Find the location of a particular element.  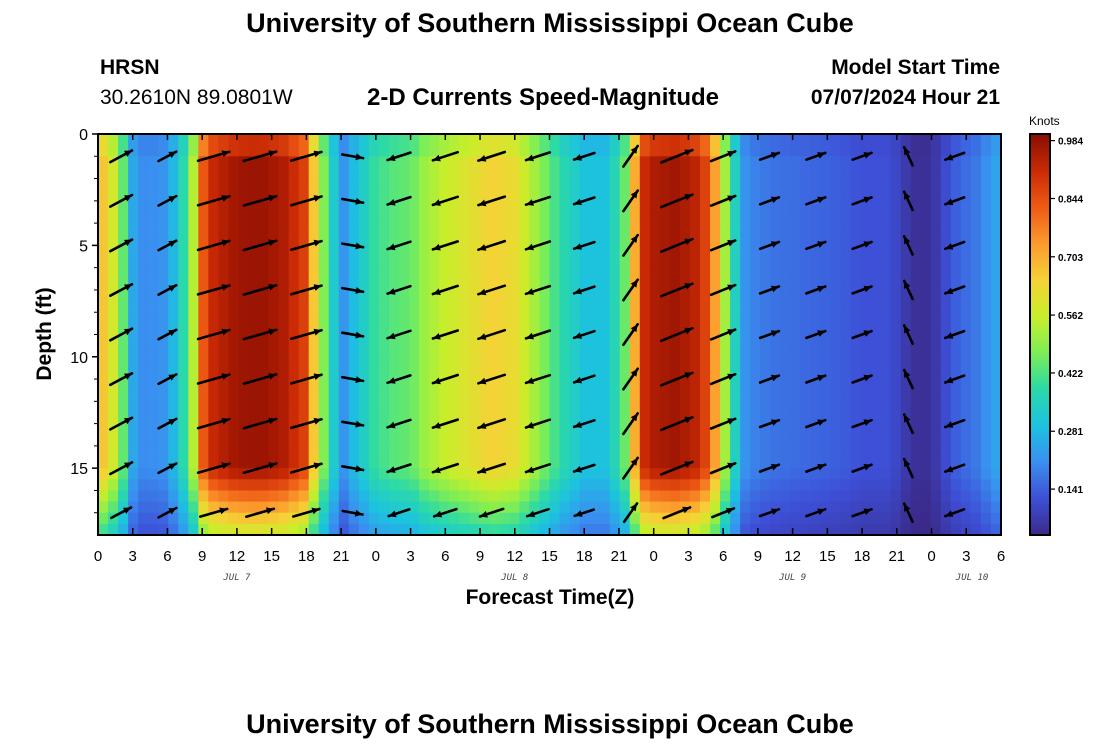

colorbar-tick-label: 0.281 is located at coordinates (1070, 432).